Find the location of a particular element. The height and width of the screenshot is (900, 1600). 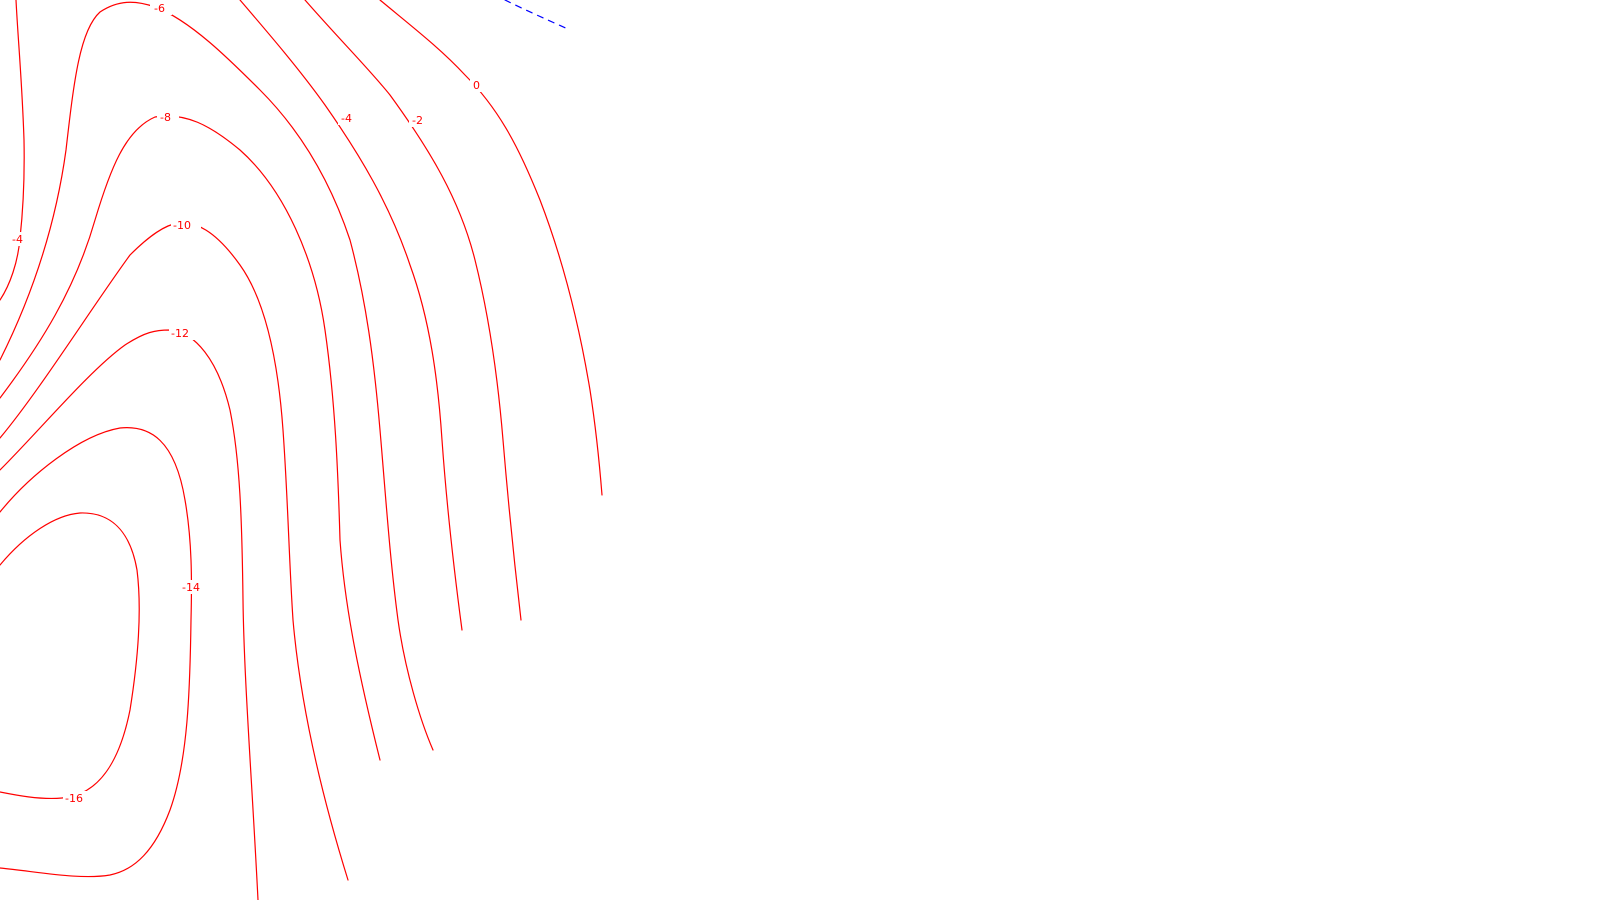

contour-label-minus-8: -8 is located at coordinates (165, 117).